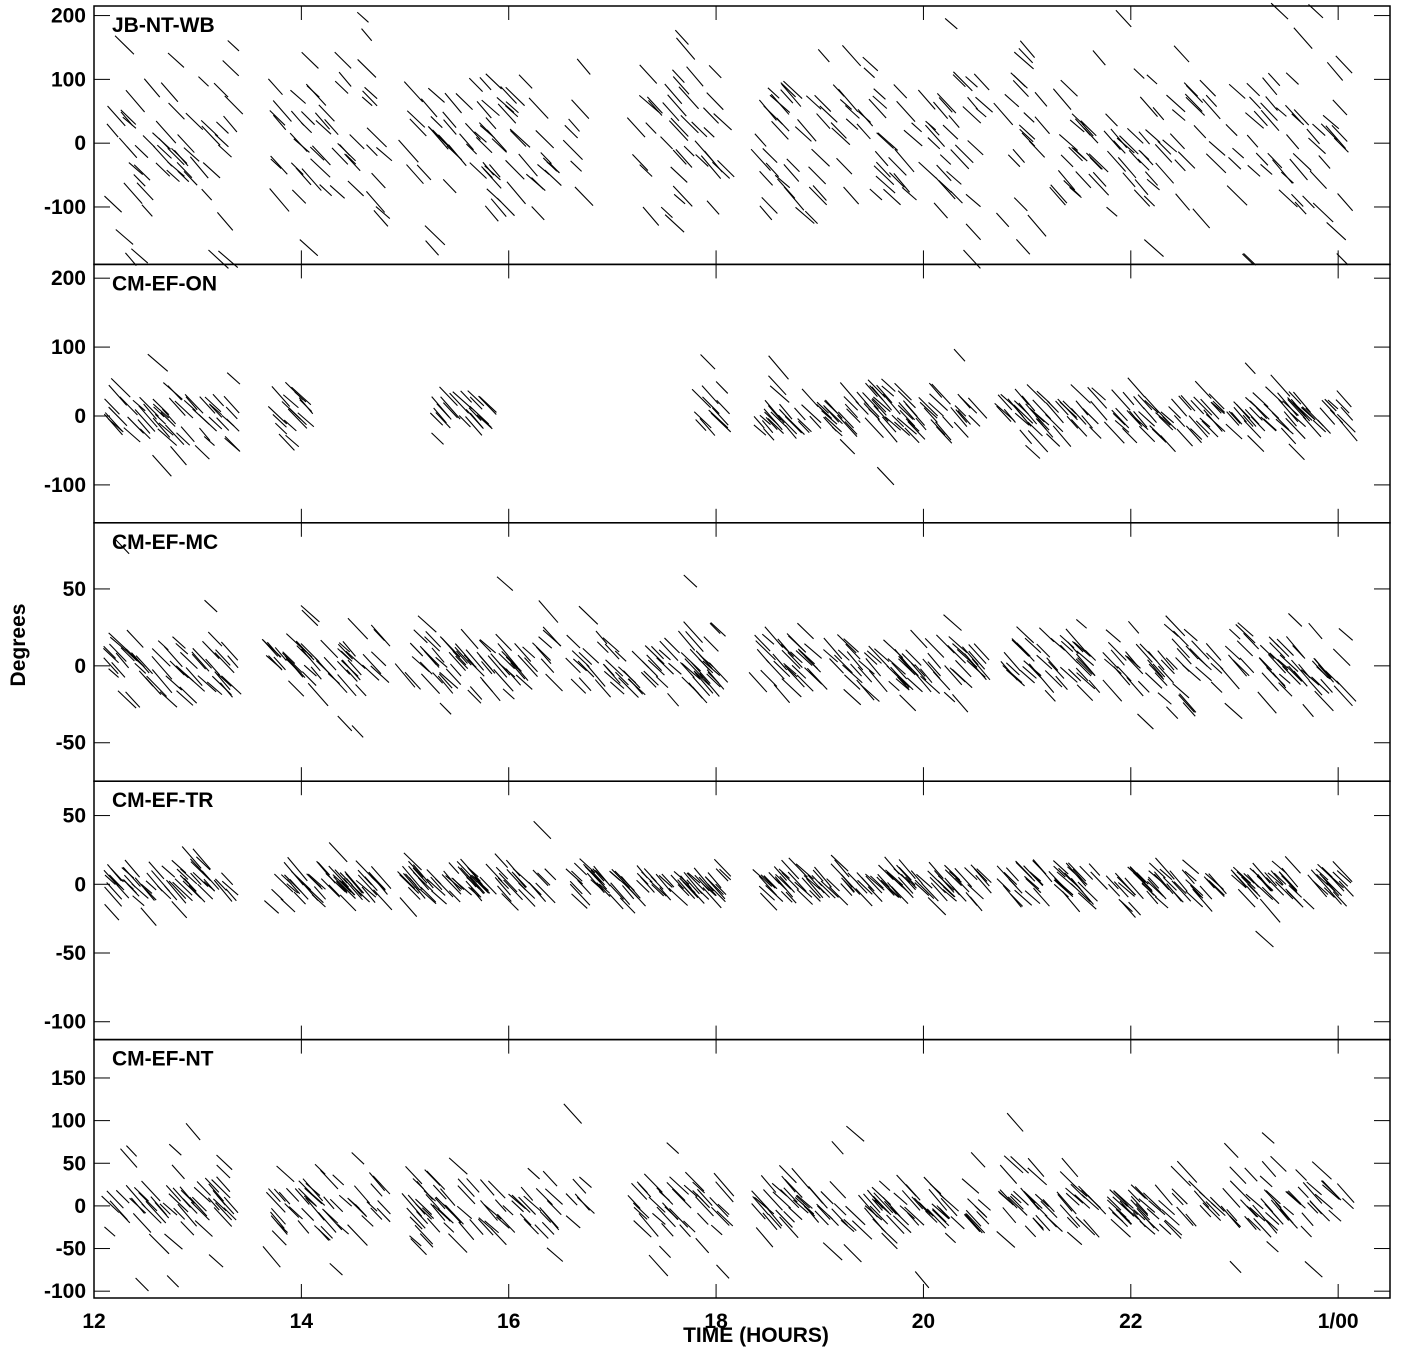 The image size is (1404, 1360). I want to click on y-tick-label: 100, so click(68, 347).